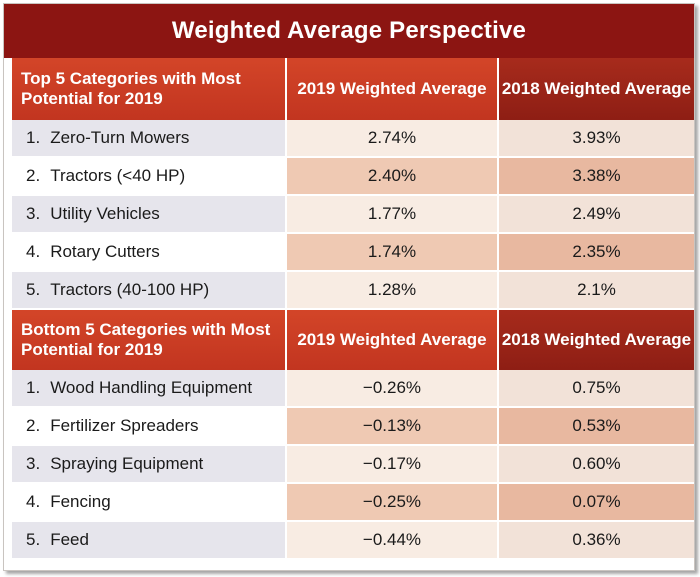 This screenshot has height=577, width=700. Describe the element at coordinates (596, 503) in the screenshot. I see `value-2018: 0.07%` at that location.